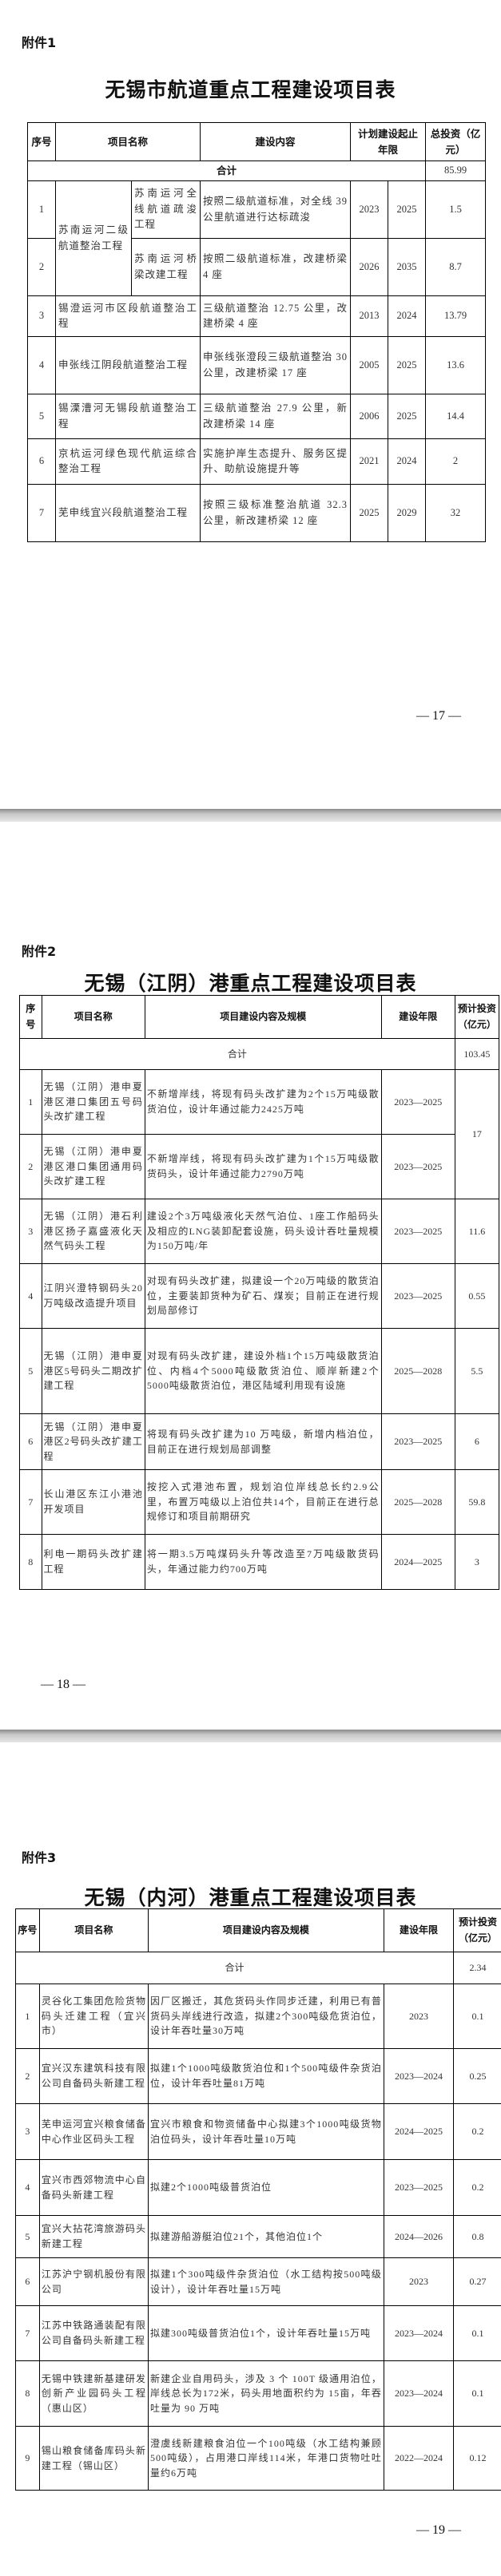  Describe the element at coordinates (477, 1968) in the screenshot. I see `total-value: 2.34` at that location.